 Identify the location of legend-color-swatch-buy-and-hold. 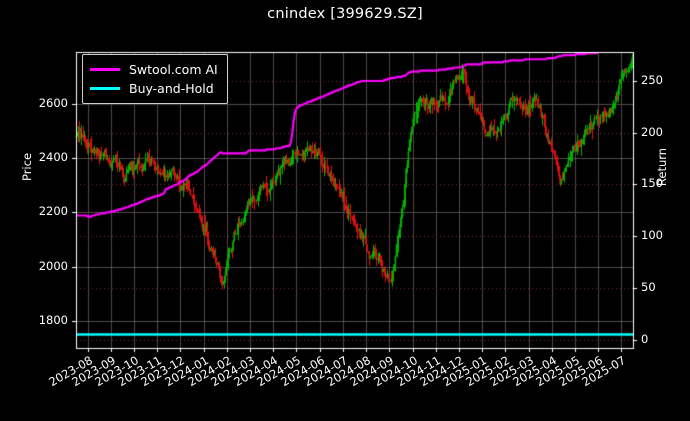
(105, 88).